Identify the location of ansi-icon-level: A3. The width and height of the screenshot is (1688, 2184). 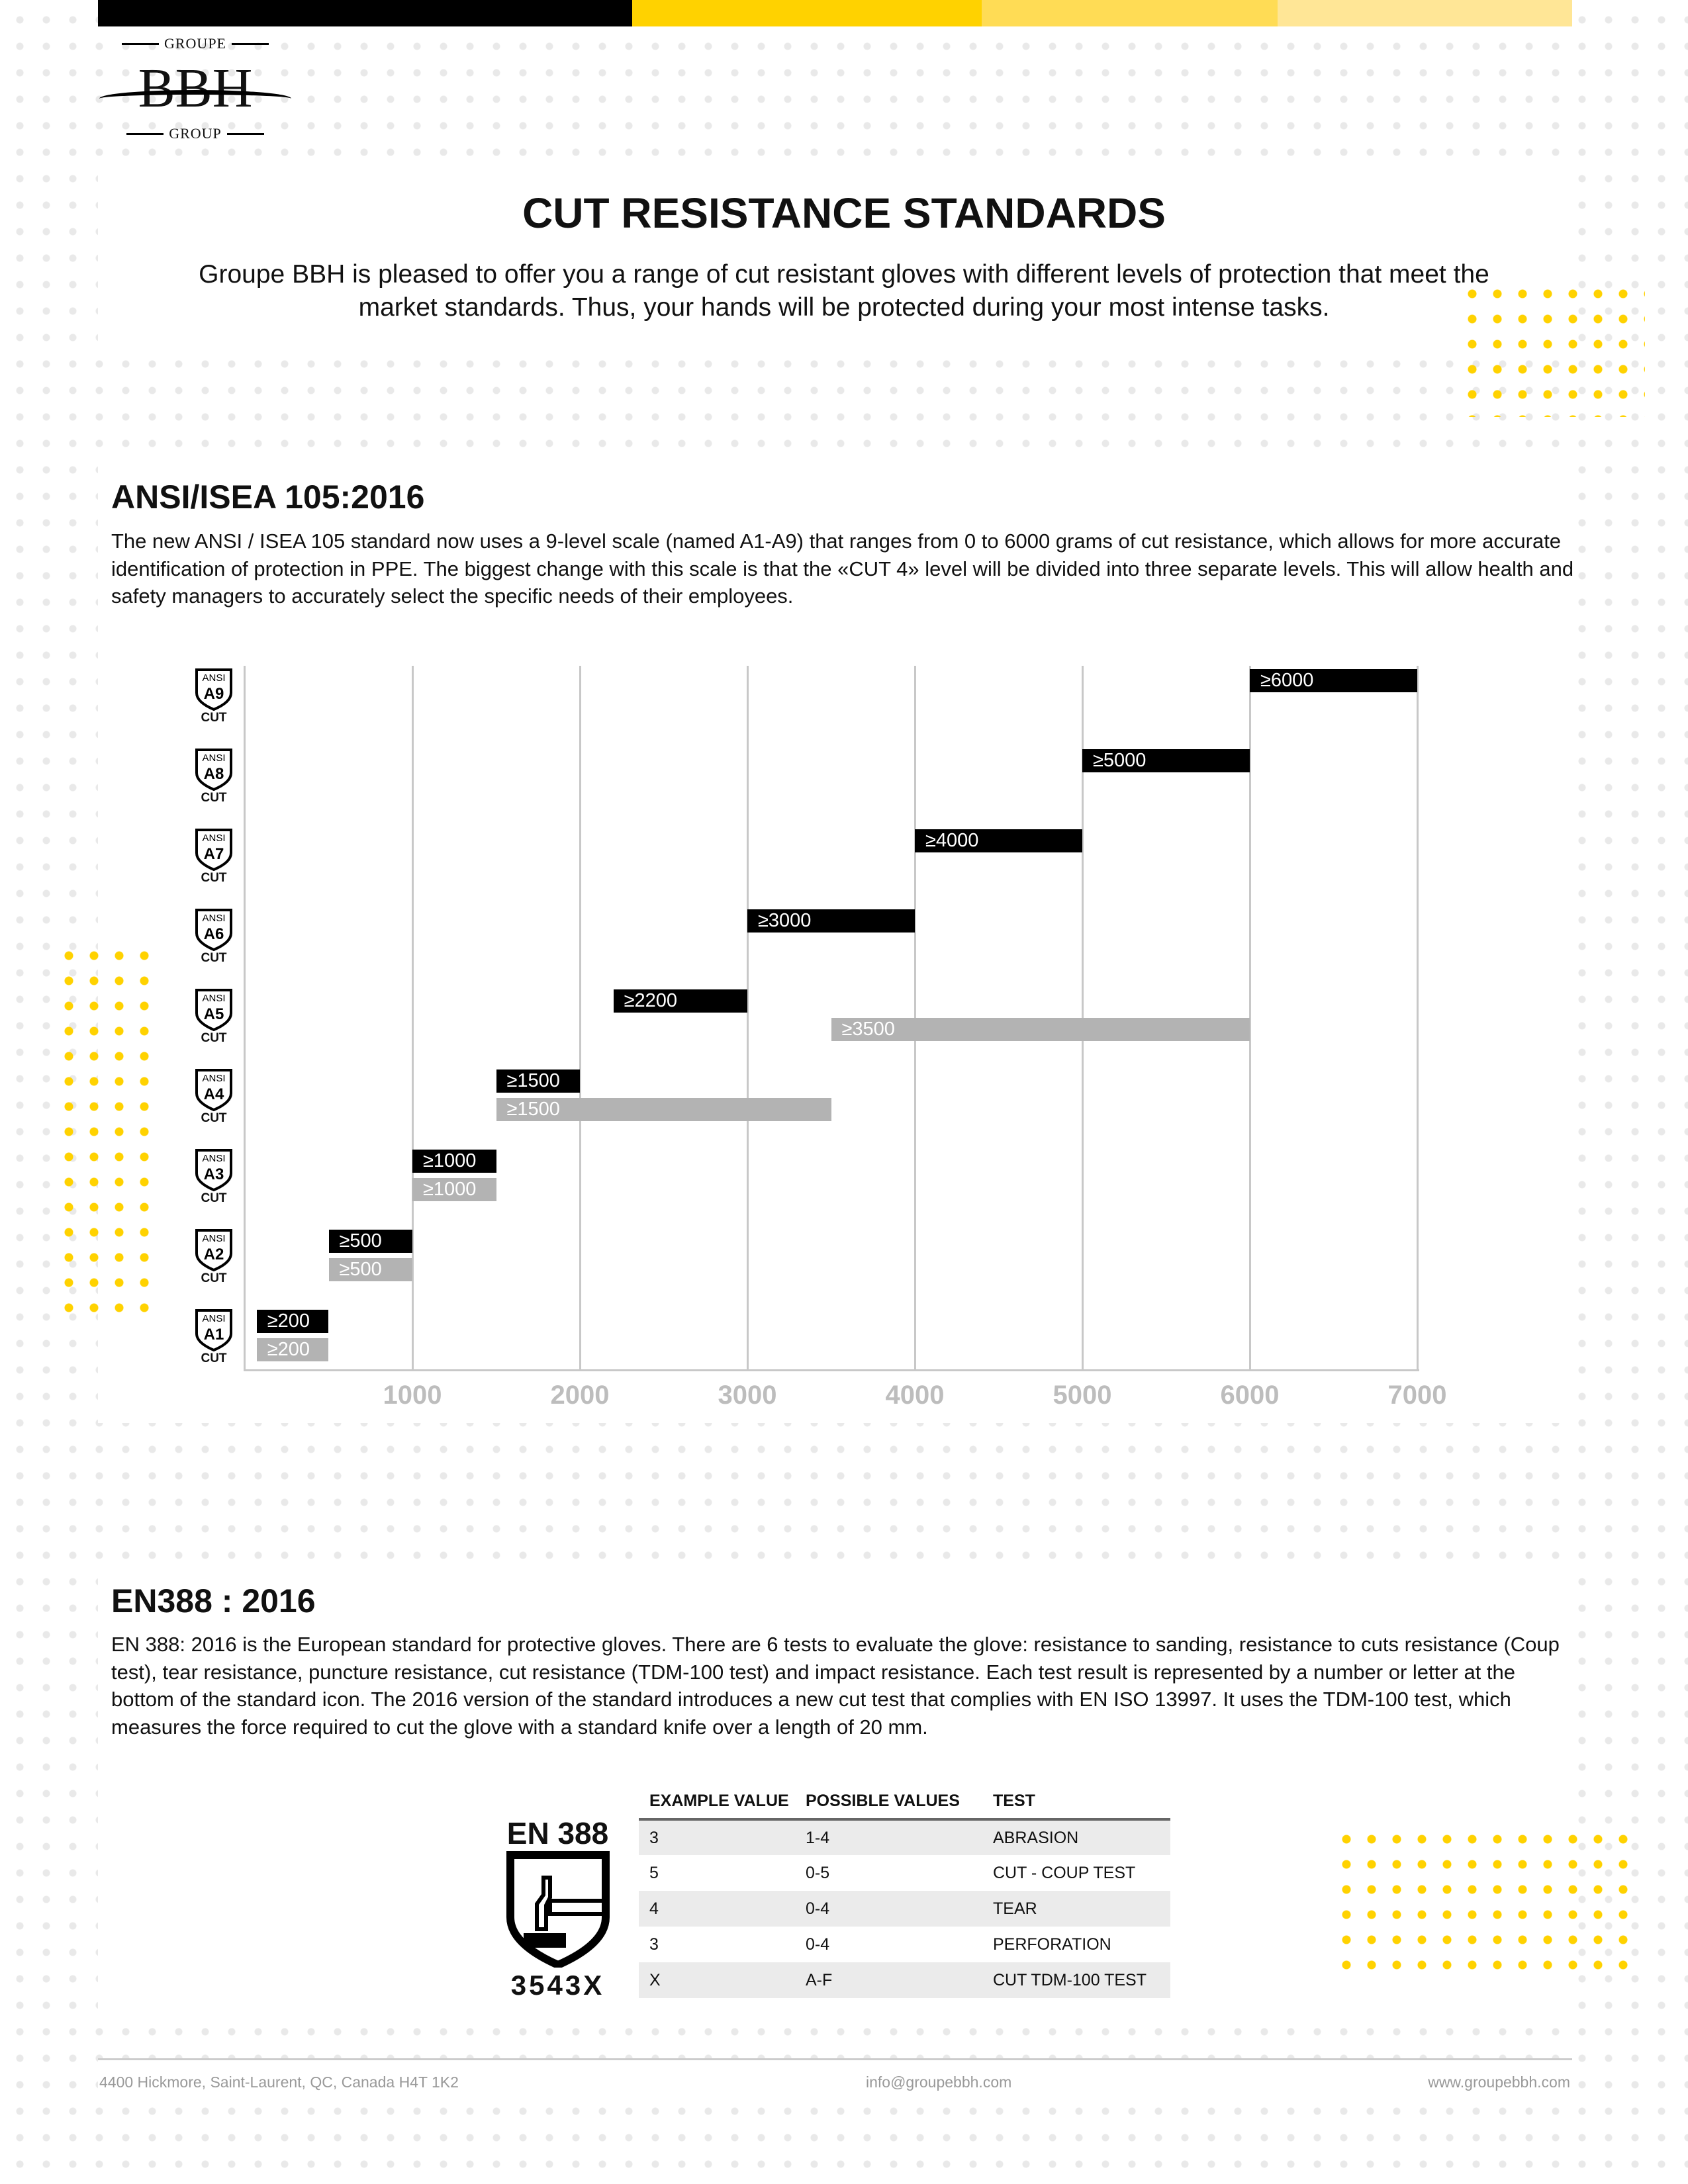
(214, 1174).